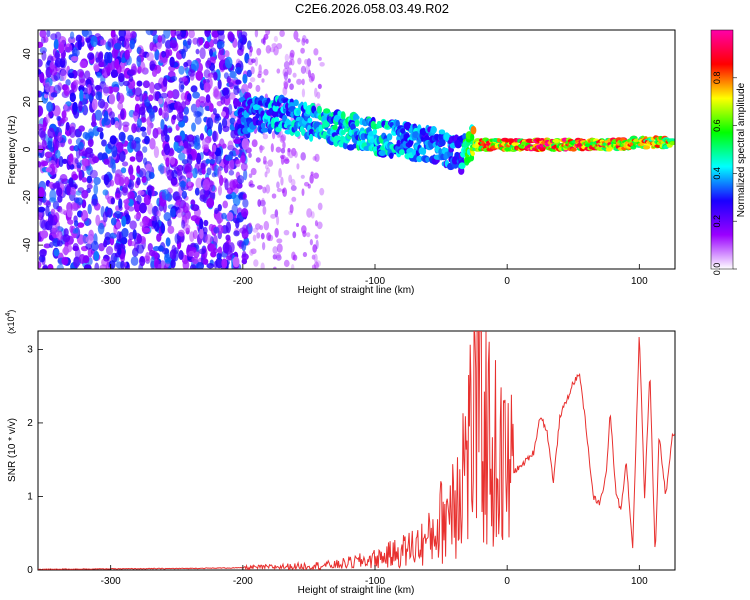 The image size is (750, 600). I want to click on x-tick-label: -200, so click(243, 581).